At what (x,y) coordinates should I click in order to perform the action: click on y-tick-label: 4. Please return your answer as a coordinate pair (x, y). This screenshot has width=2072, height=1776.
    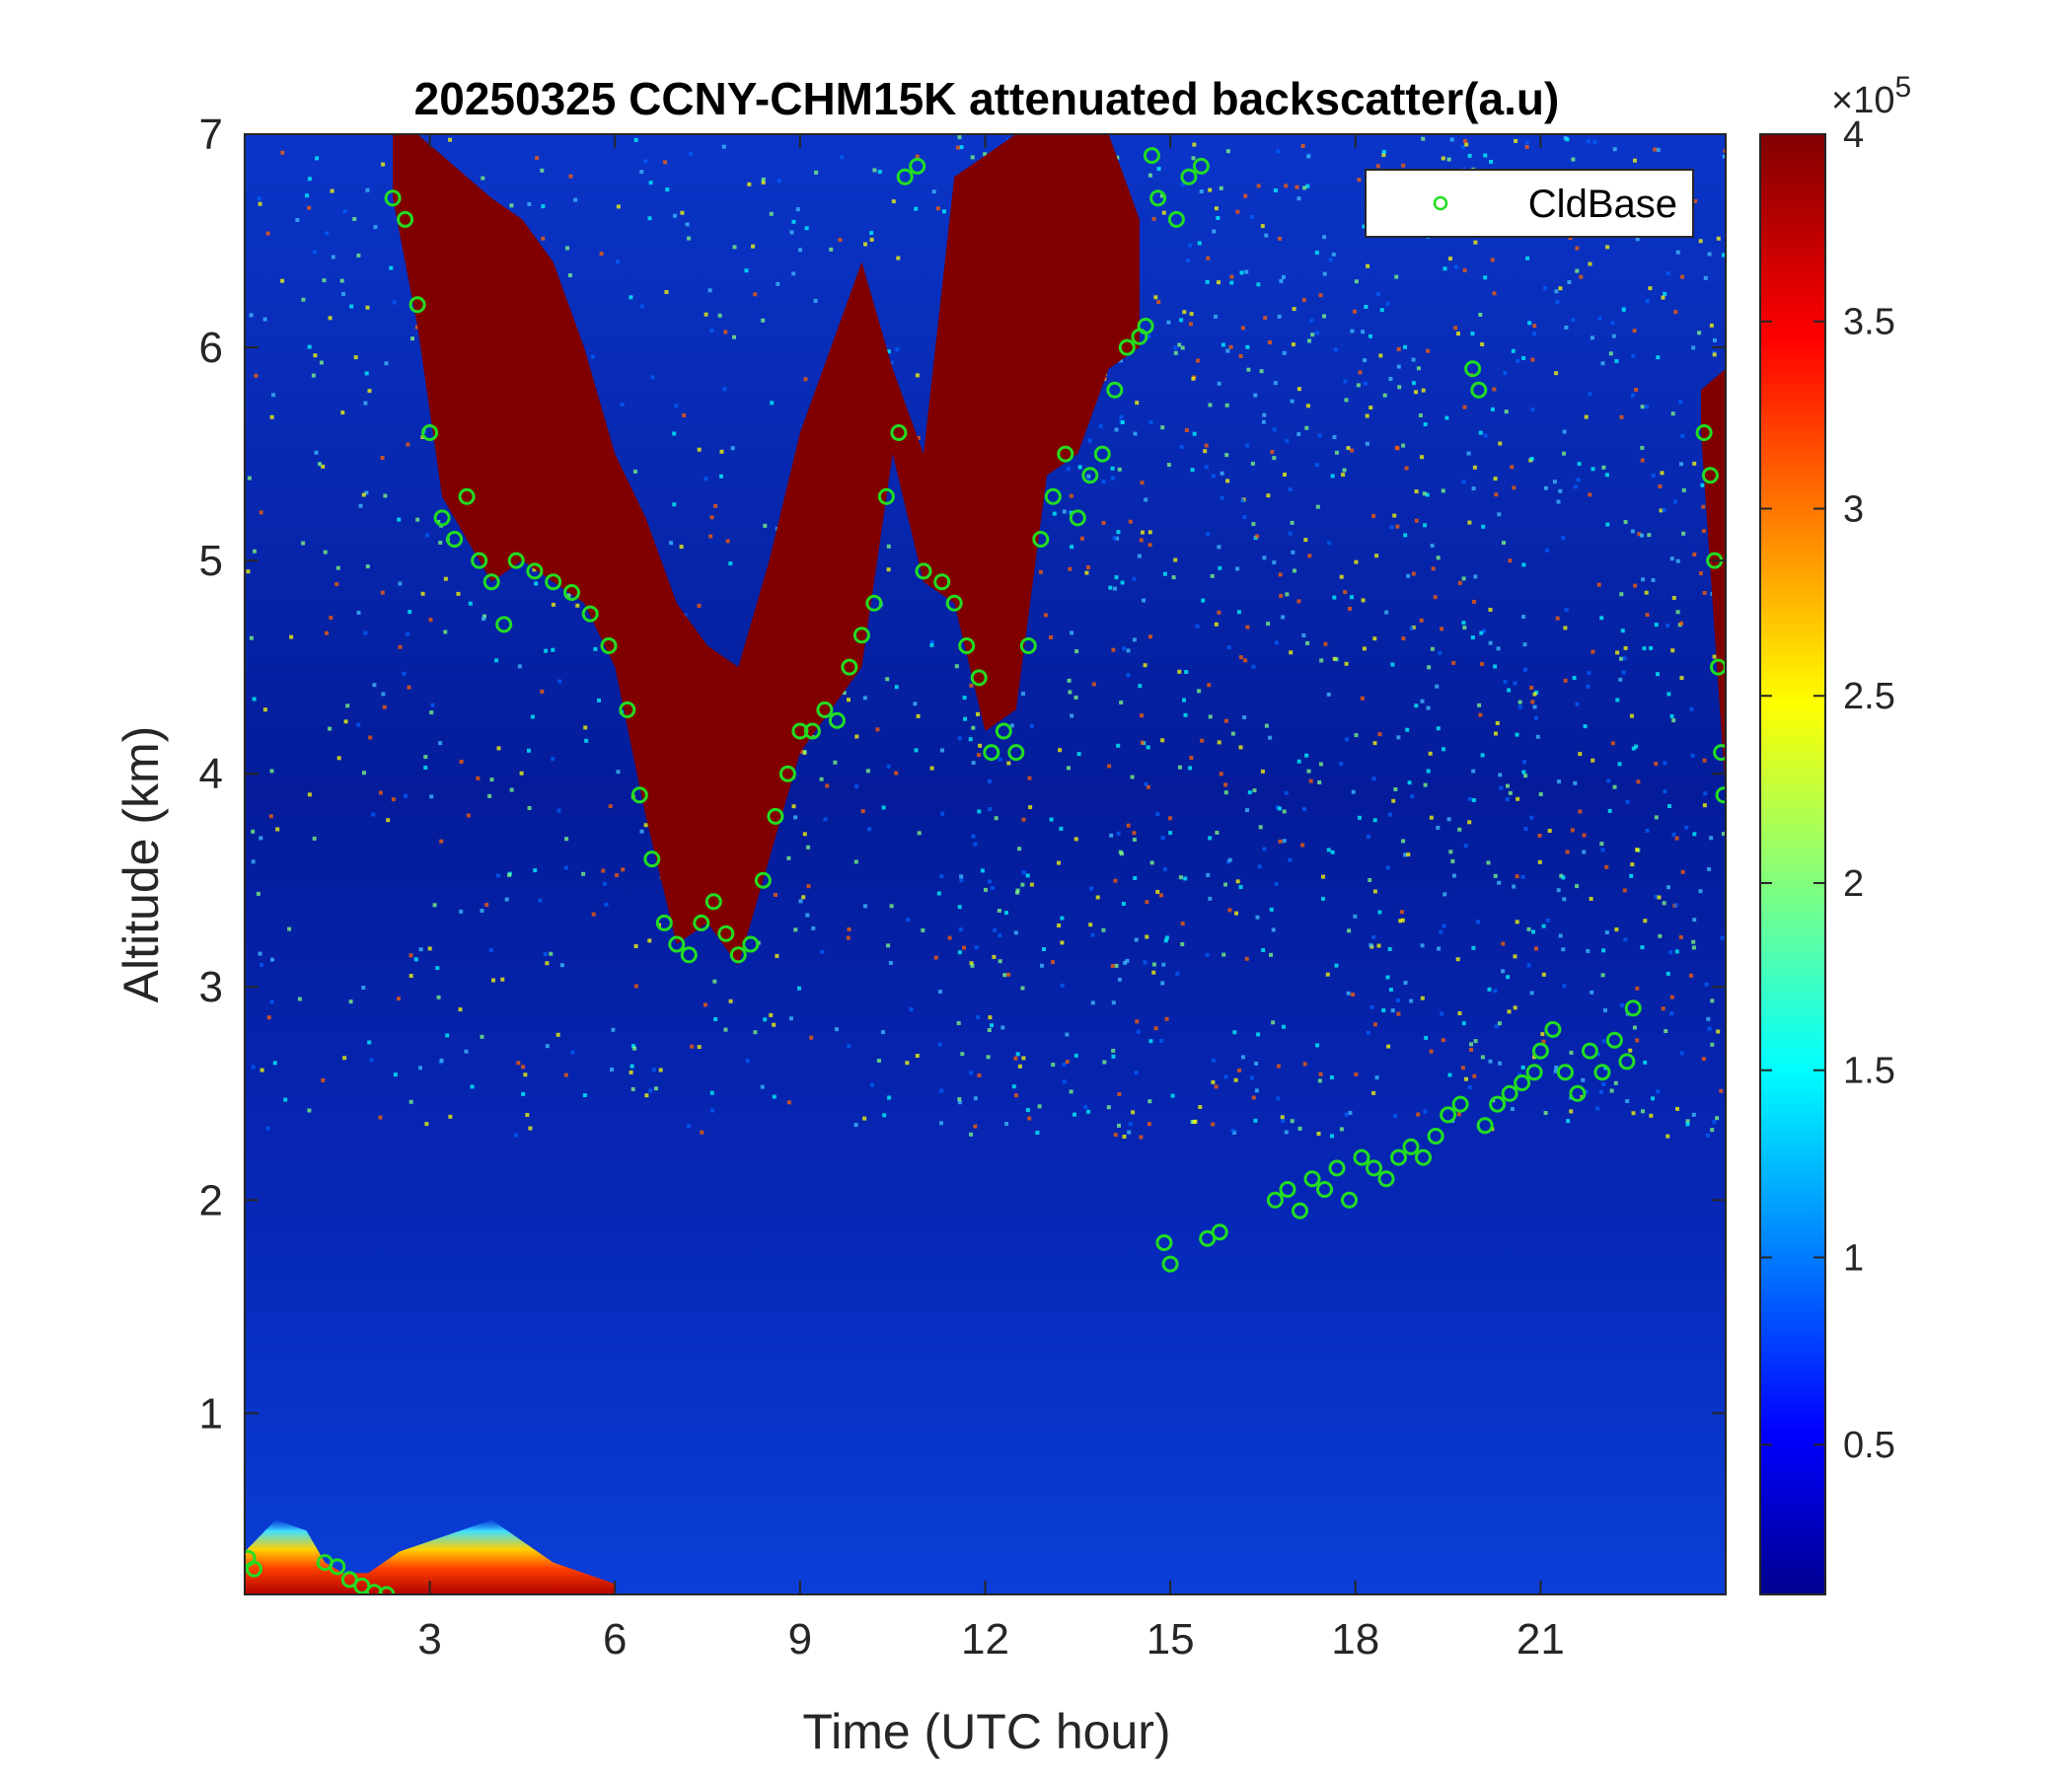
    Looking at the image, I should click on (211, 774).